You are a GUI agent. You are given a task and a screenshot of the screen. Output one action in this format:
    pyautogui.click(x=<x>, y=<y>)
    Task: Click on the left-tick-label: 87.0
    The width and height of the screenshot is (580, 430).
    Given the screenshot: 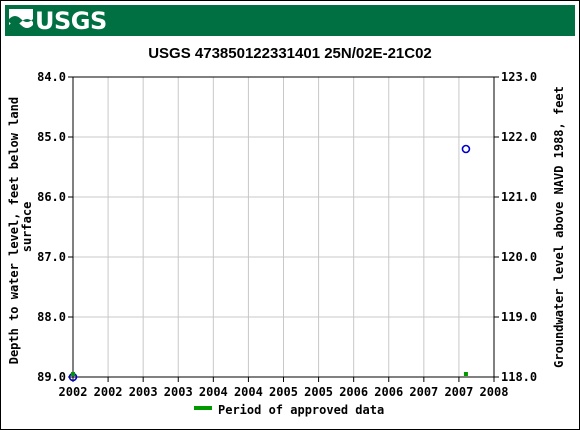 What is the action you would take?
    pyautogui.click(x=51, y=257)
    